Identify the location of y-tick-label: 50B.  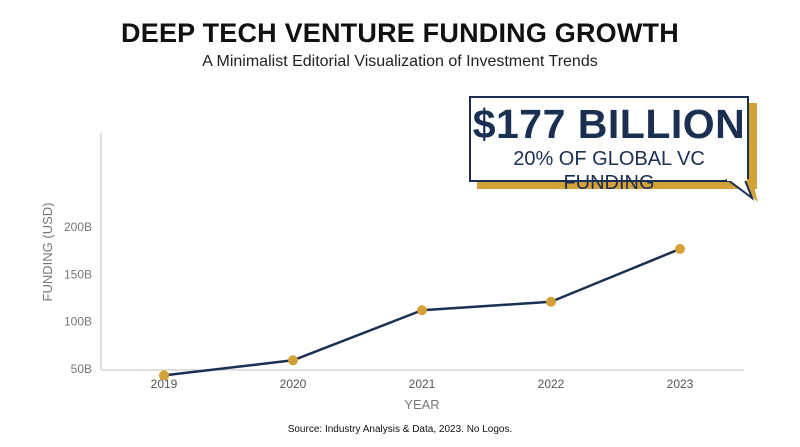
(81, 369).